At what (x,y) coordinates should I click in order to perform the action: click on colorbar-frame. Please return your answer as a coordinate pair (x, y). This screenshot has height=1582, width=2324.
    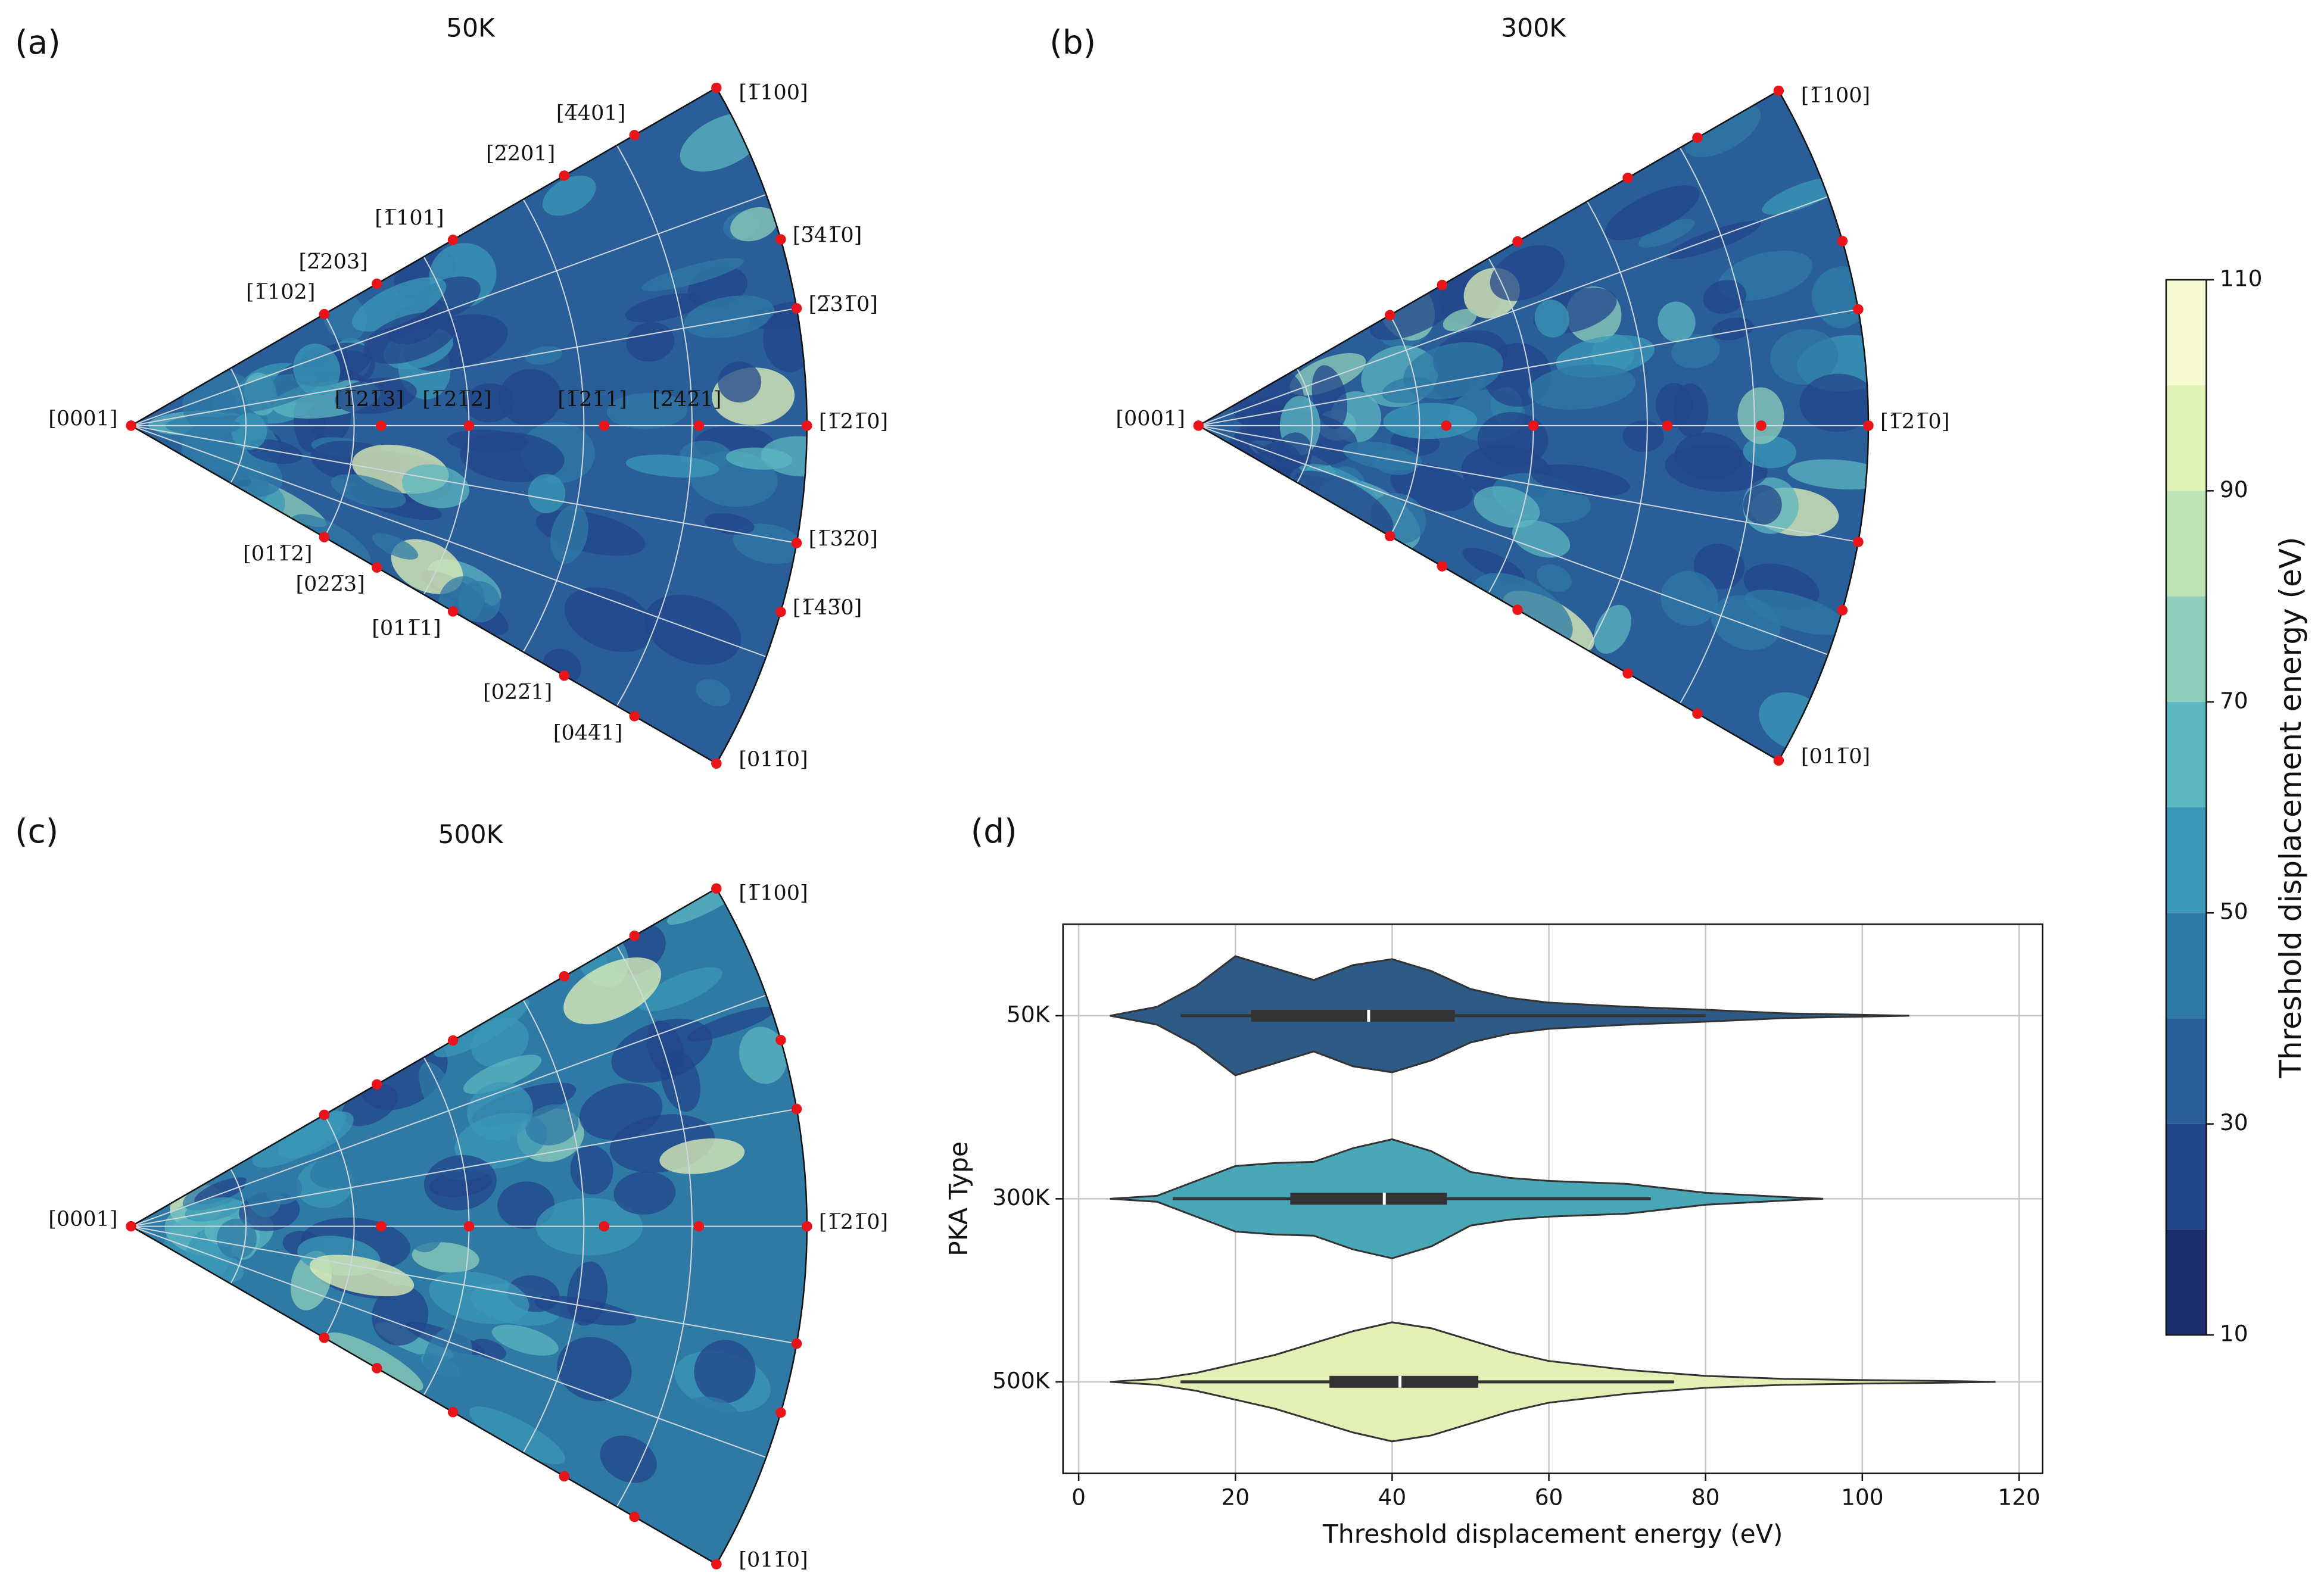
    Looking at the image, I should click on (2186, 807).